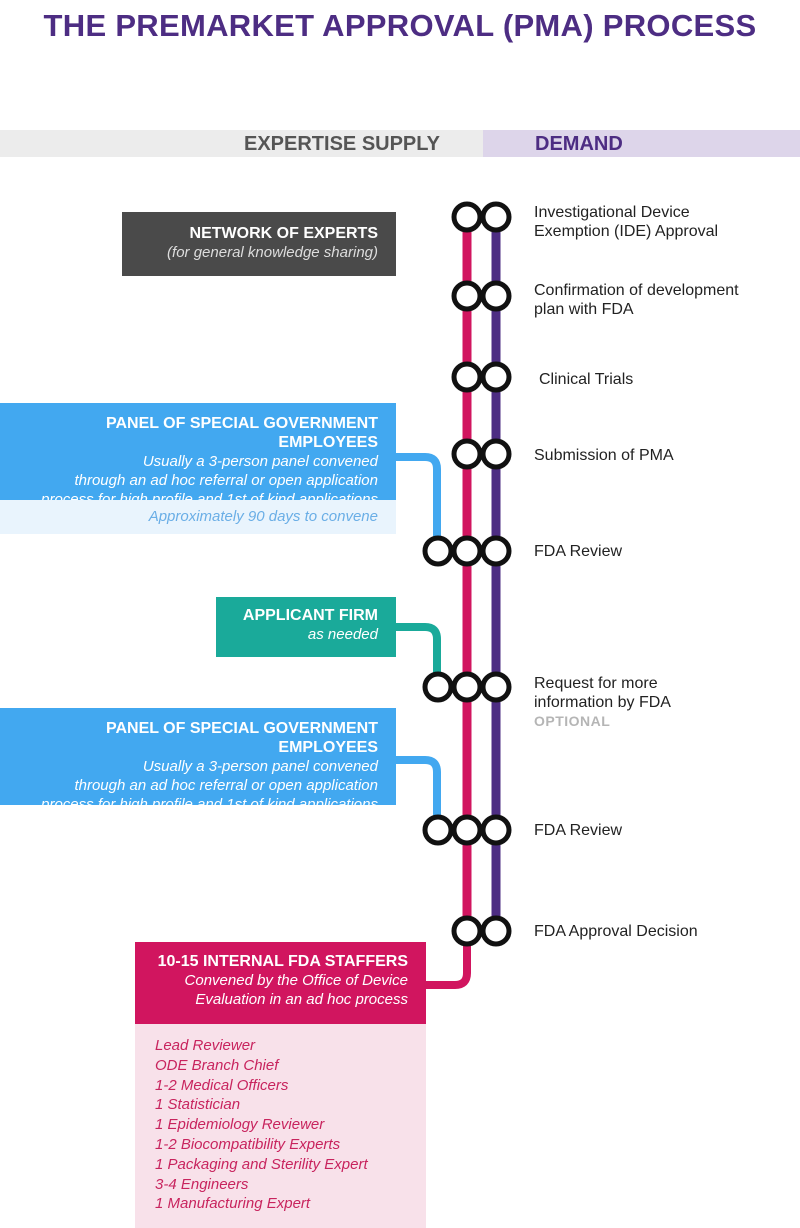 The height and width of the screenshot is (1228, 800). What do you see at coordinates (586, 379) in the screenshot?
I see `step-clinical-trials: Clinical Trials` at bounding box center [586, 379].